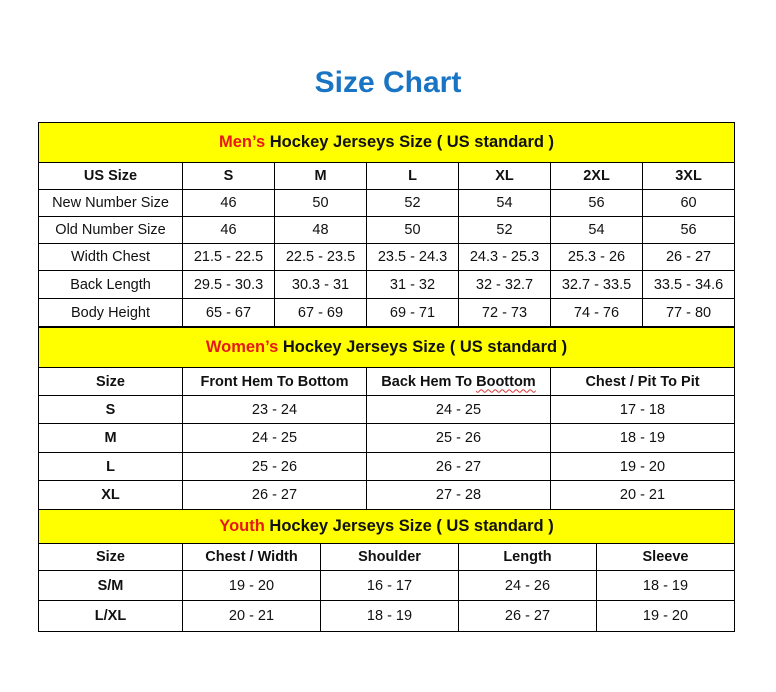  What do you see at coordinates (320, 230) in the screenshot?
I see `table-cell: 48` at bounding box center [320, 230].